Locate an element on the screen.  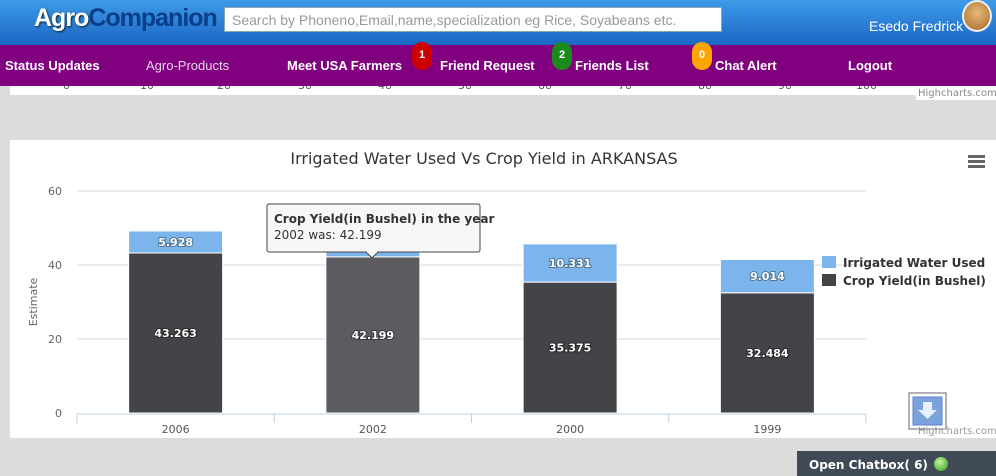
nav-friend-request: Friend Request is located at coordinates (487, 65).